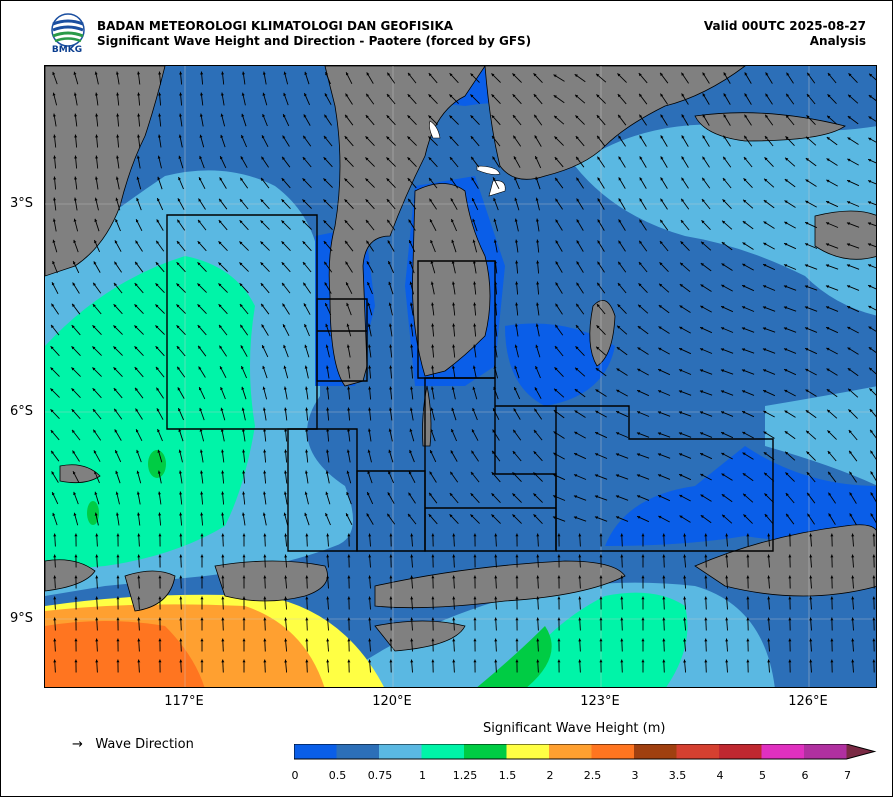  I want to click on wave-direction-legend: → Wave Direction, so click(133, 744).